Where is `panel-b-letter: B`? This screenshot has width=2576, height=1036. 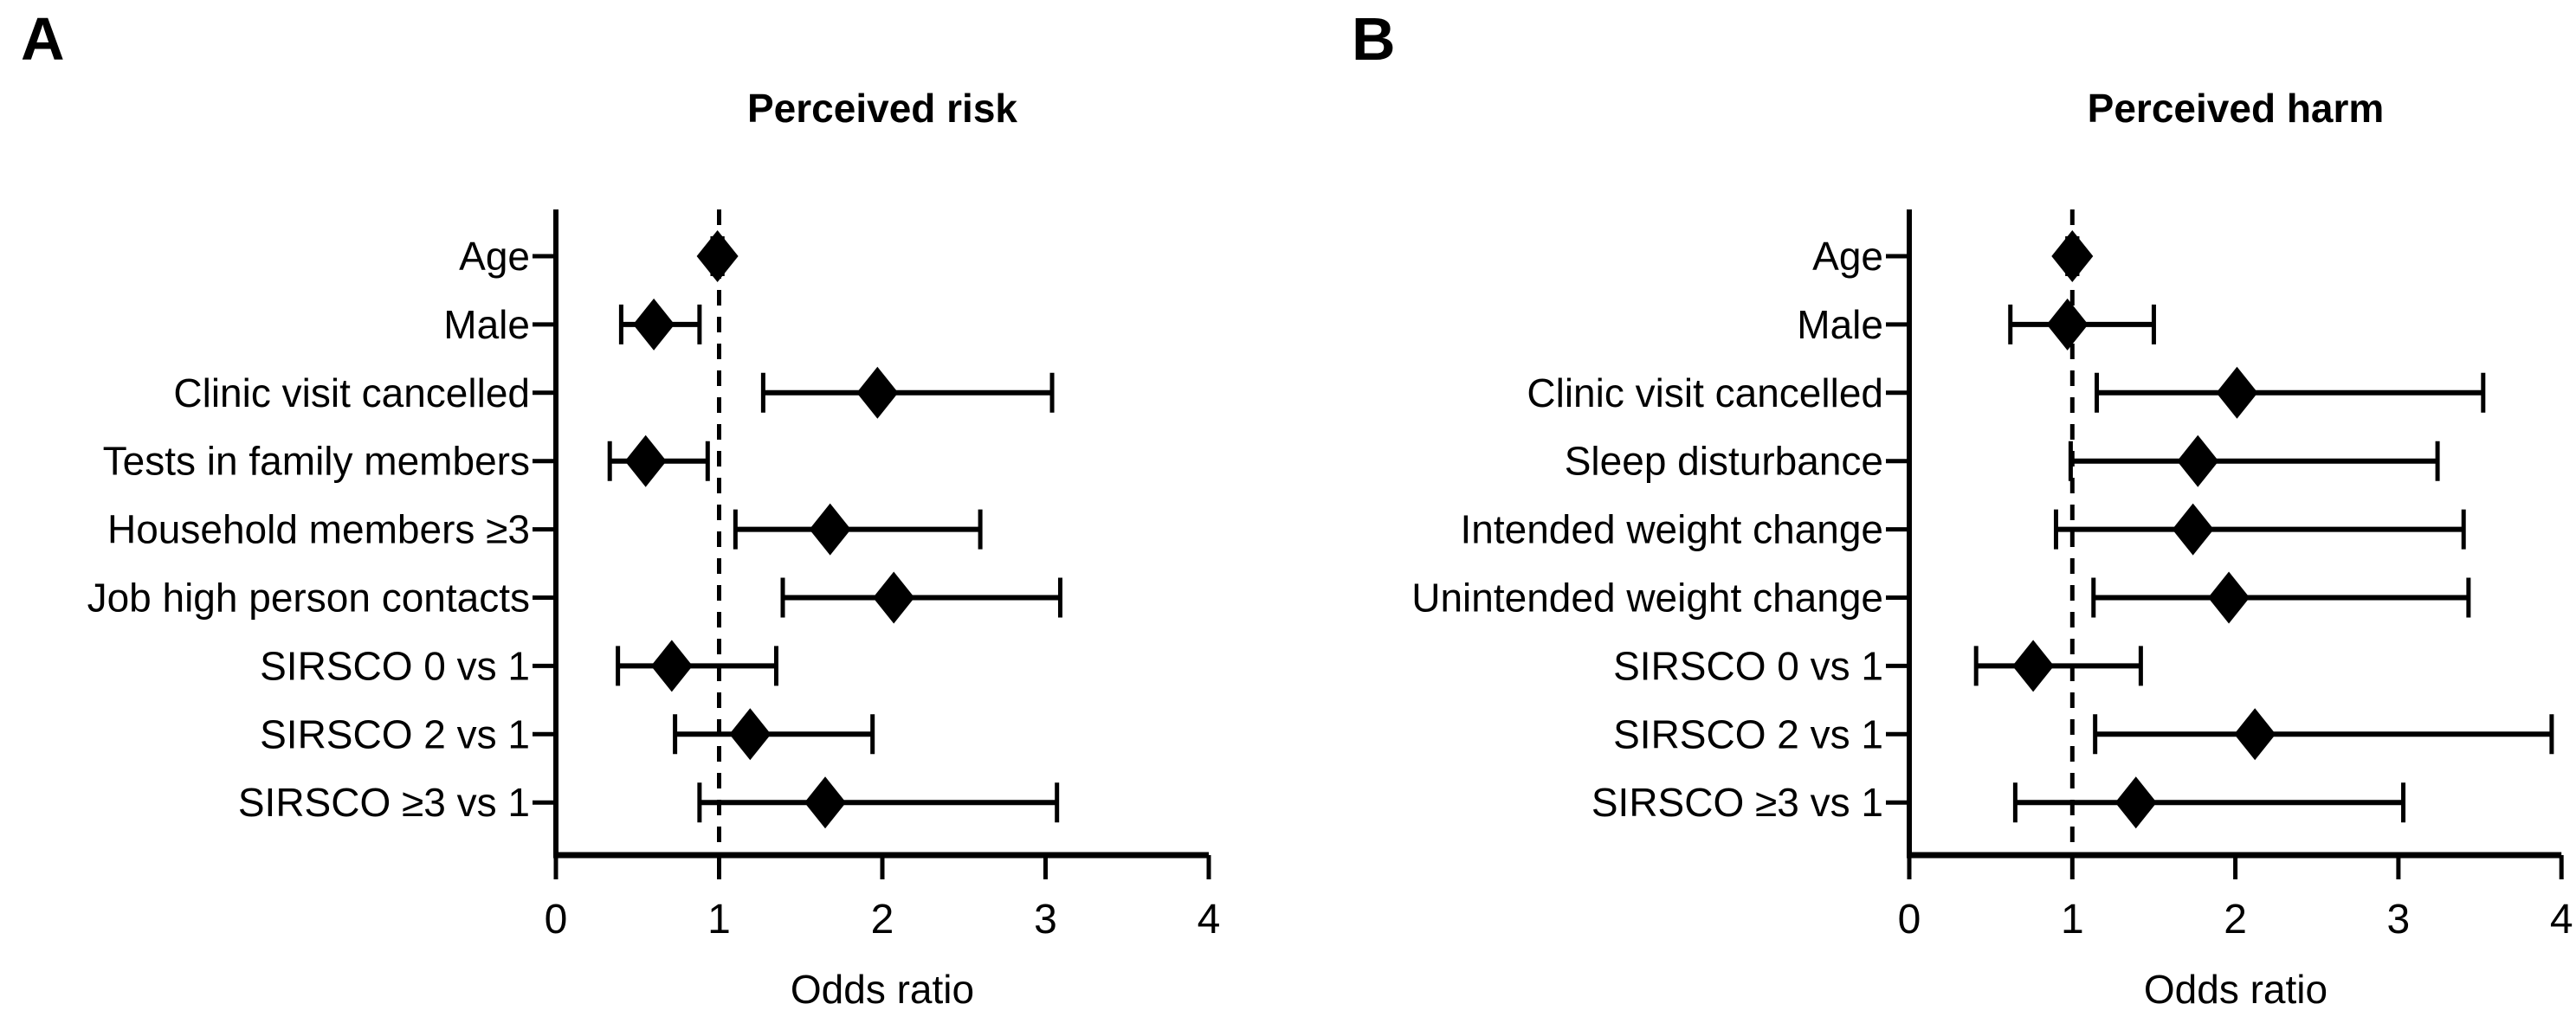 panel-b-letter: B is located at coordinates (1374, 39).